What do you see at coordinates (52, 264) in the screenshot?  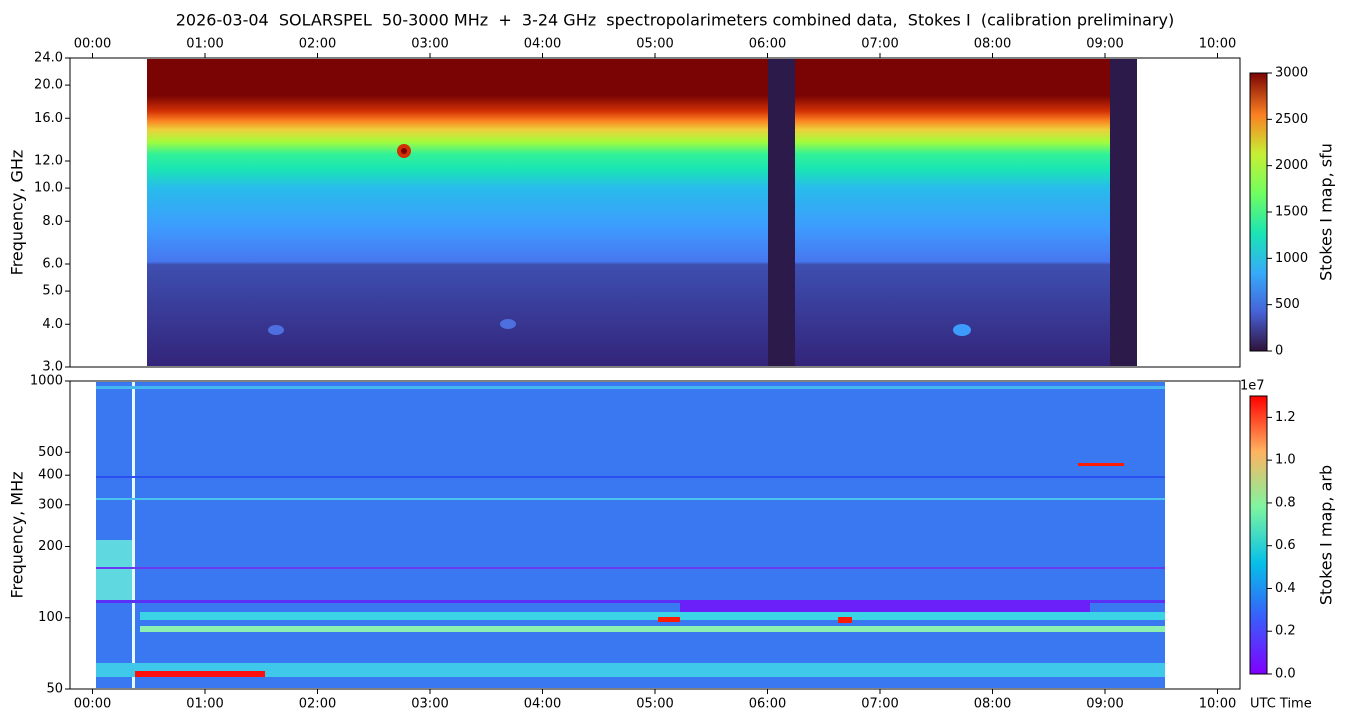 I see `y-tick-label: 6.0` at bounding box center [52, 264].